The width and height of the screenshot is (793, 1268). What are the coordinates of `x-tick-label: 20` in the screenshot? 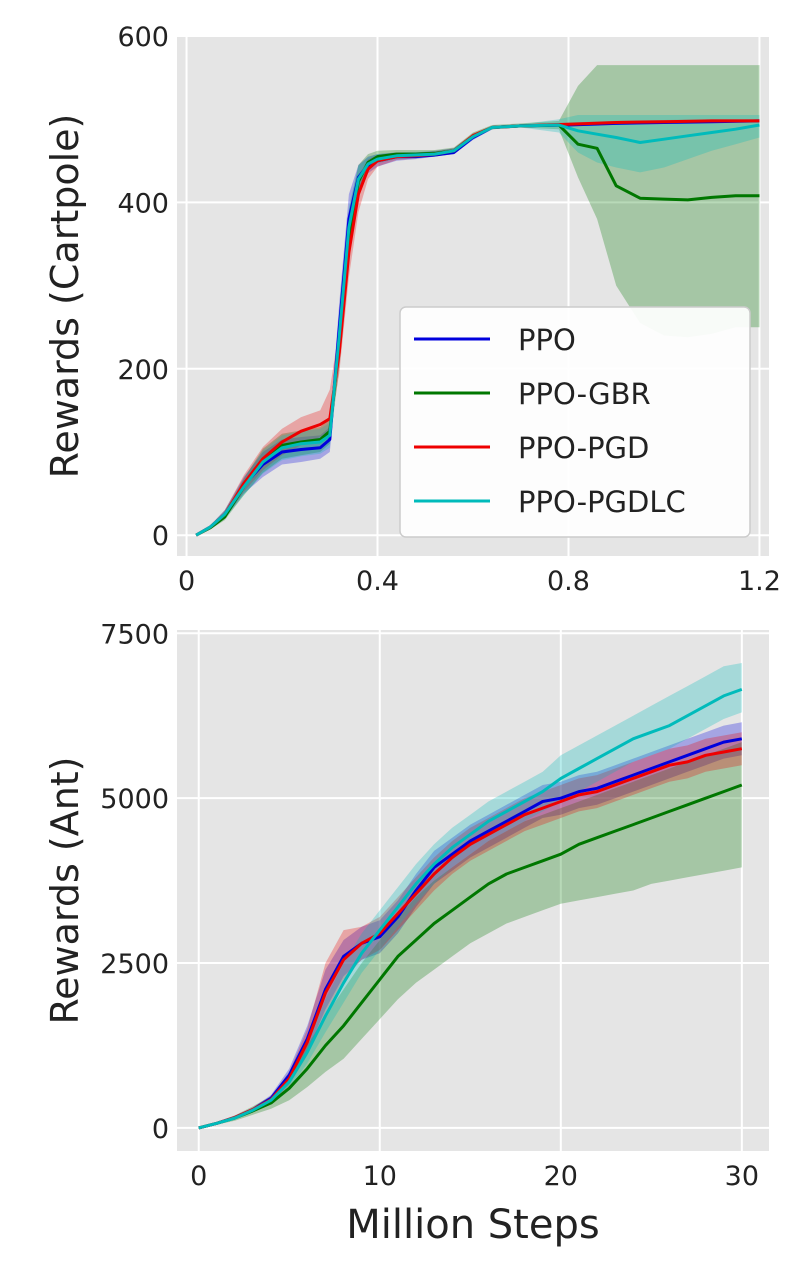 It's located at (561, 1176).